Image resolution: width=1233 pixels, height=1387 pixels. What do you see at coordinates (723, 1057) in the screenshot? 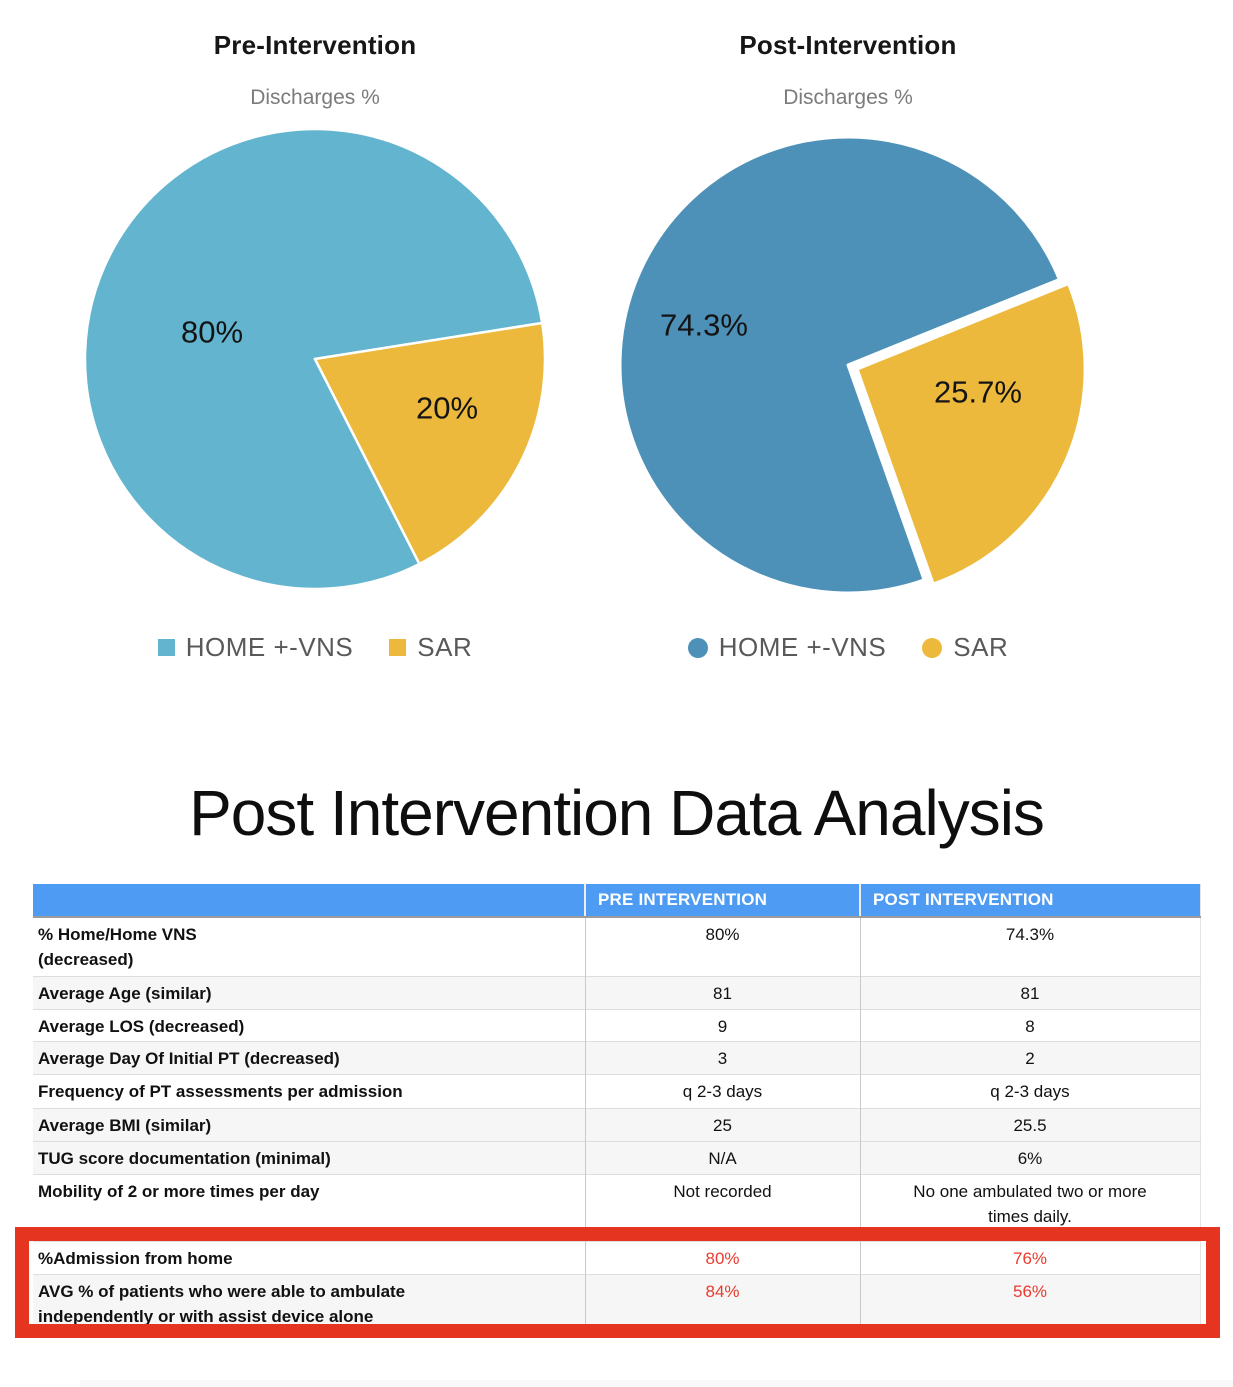
I see `cell-pre-intervention: 3` at bounding box center [723, 1057].